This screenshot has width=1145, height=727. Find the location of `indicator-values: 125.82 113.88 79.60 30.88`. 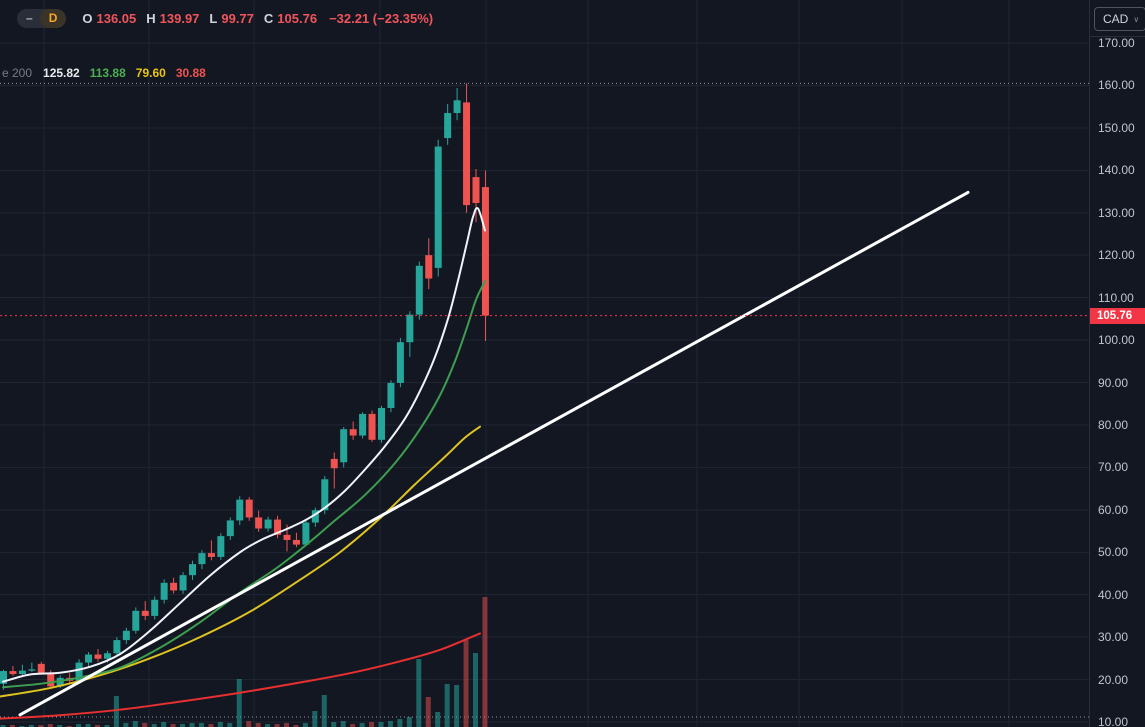

indicator-values: 125.82 113.88 79.60 30.88 is located at coordinates (124, 73).